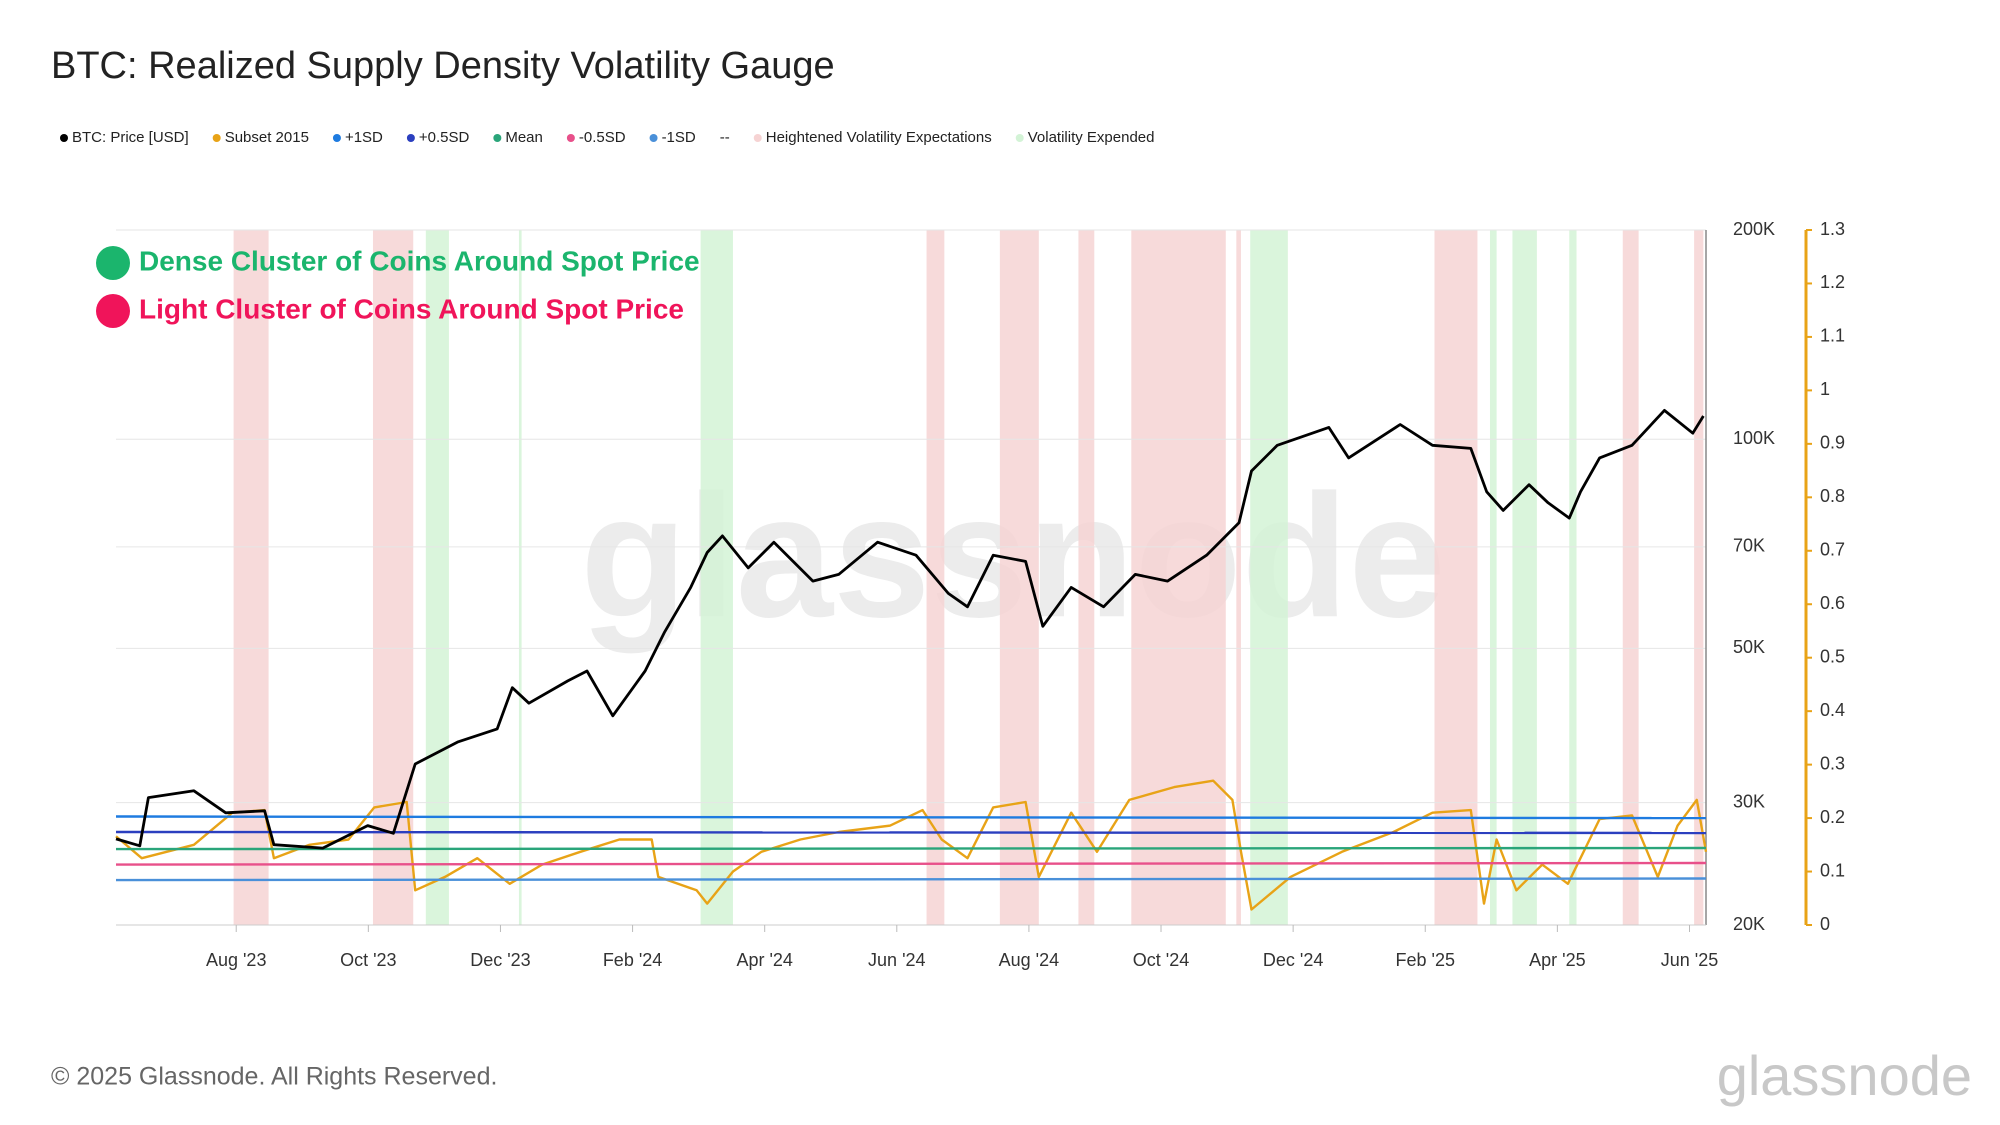 This screenshot has height=1125, width=2000. I want to click on legend-label: Subset 2015, so click(267, 137).